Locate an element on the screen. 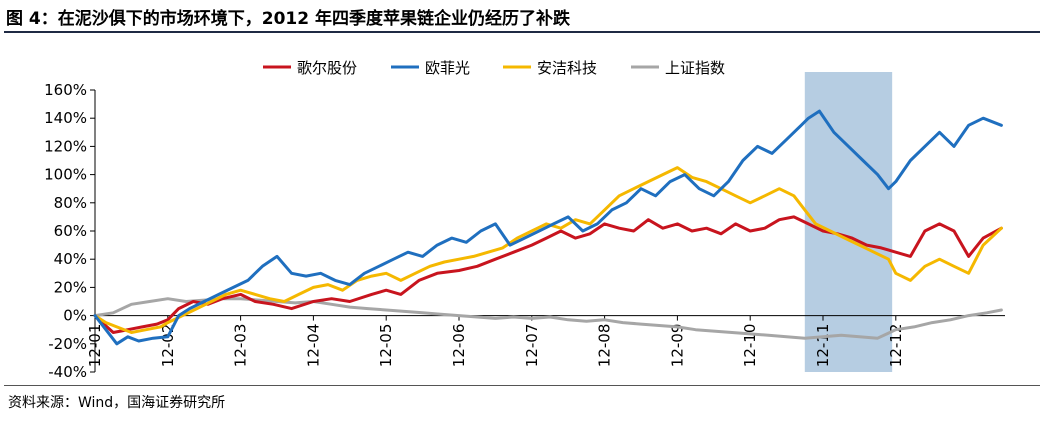 This screenshot has width=1044, height=425. x-tick-label: 12-04 is located at coordinates (313, 346).